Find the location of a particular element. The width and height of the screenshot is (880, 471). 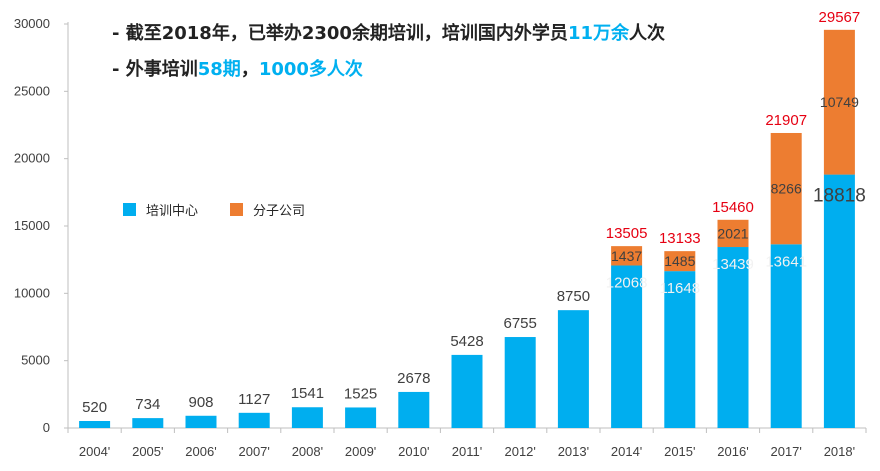

annotation-line-2: - 外事培训58期，1000多人次 is located at coordinates (237, 68).